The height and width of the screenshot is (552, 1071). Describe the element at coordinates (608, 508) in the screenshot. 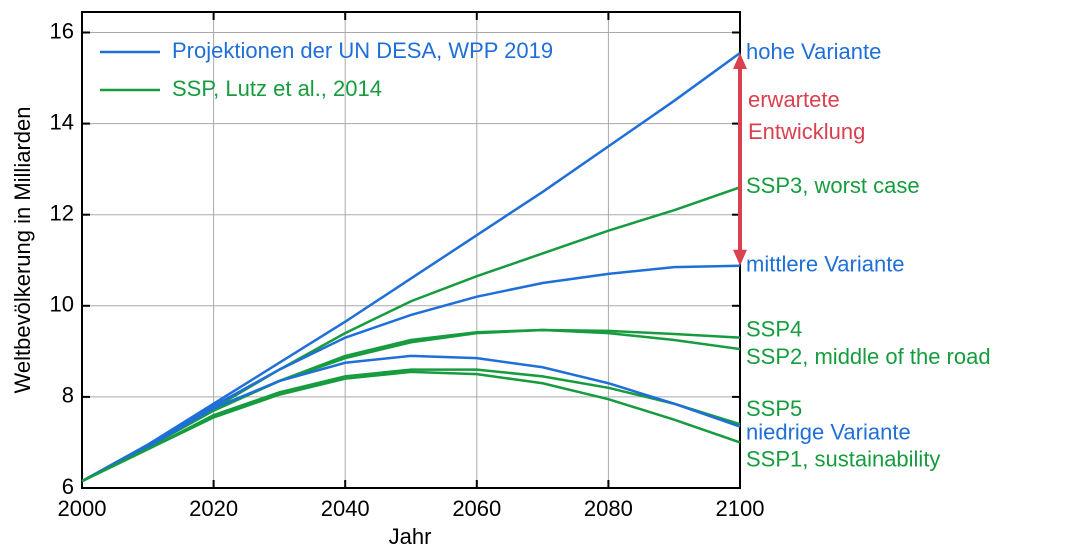

I see `x-tick-label: 2080` at that location.